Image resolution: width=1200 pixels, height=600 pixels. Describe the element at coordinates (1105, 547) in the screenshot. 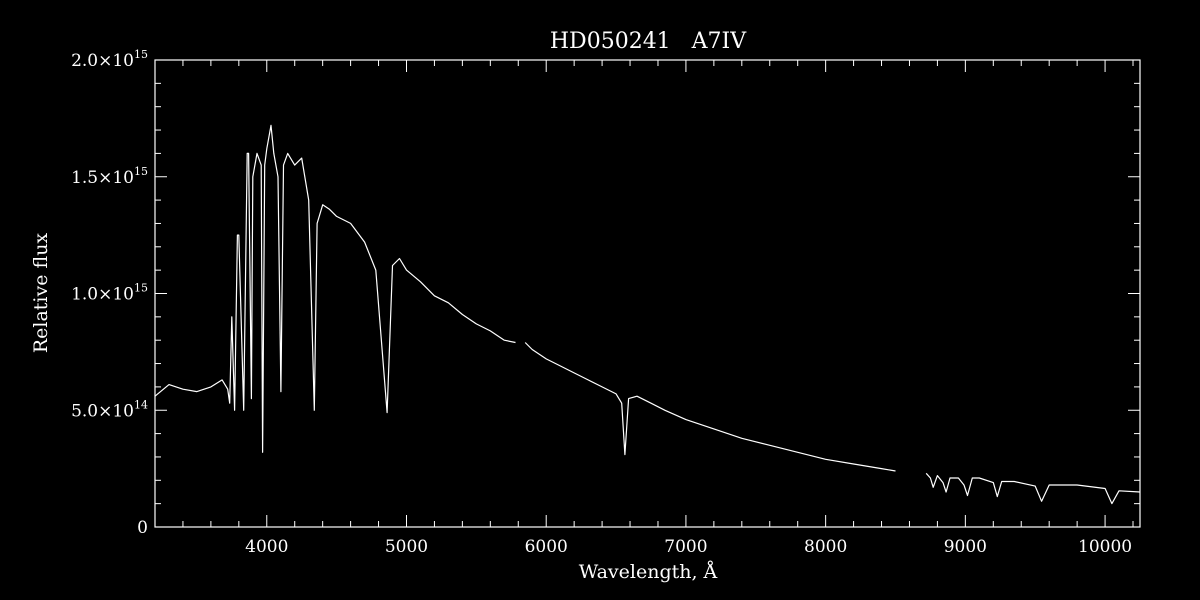

I see `x-tick-label: 10000` at that location.